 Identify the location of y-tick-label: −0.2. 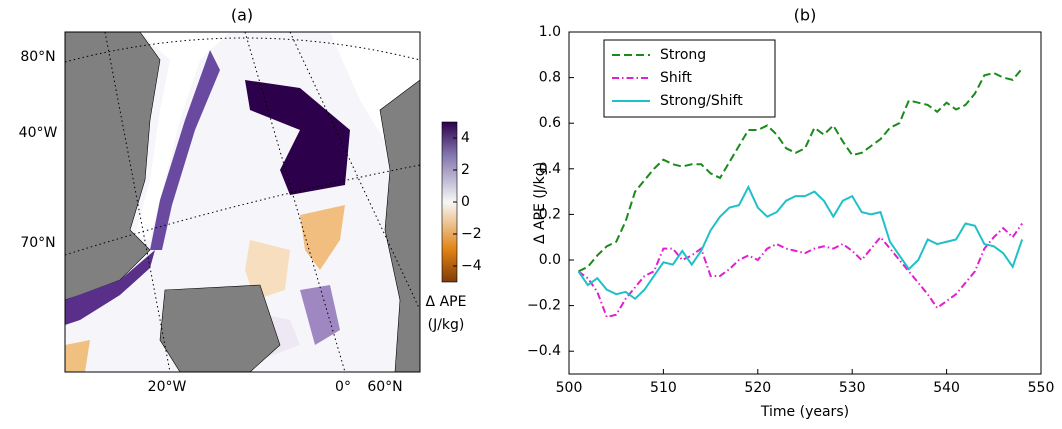
(544, 306).